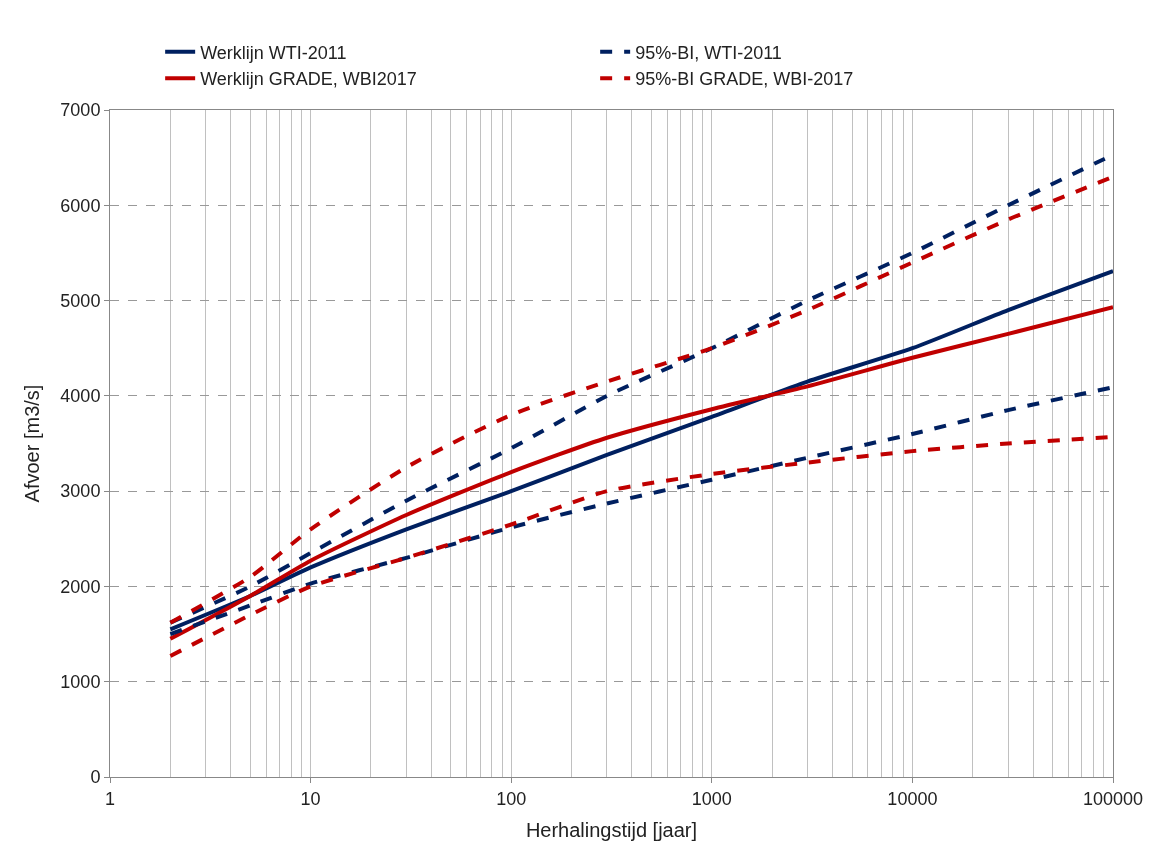 The height and width of the screenshot is (857, 1155). Describe the element at coordinates (711, 798) in the screenshot. I see `x-tick-label: 1000` at that location.